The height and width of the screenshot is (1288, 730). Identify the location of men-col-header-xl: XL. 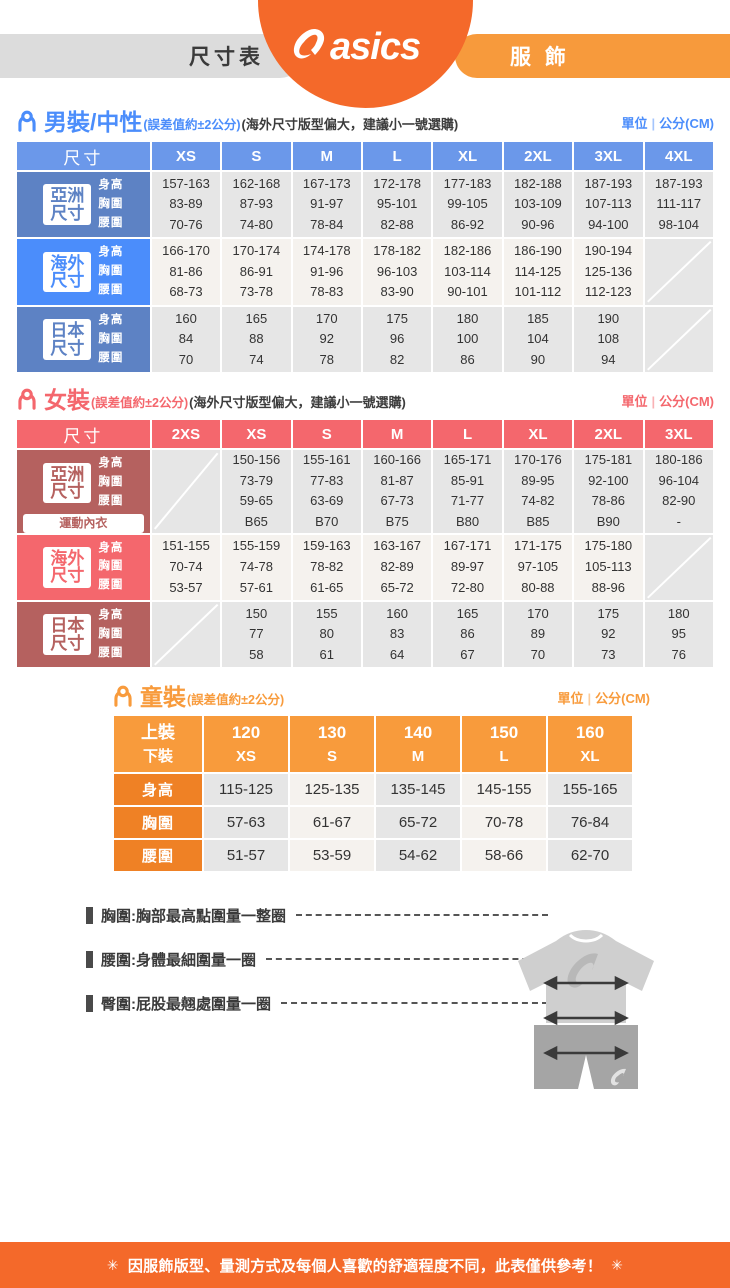
(467, 156).